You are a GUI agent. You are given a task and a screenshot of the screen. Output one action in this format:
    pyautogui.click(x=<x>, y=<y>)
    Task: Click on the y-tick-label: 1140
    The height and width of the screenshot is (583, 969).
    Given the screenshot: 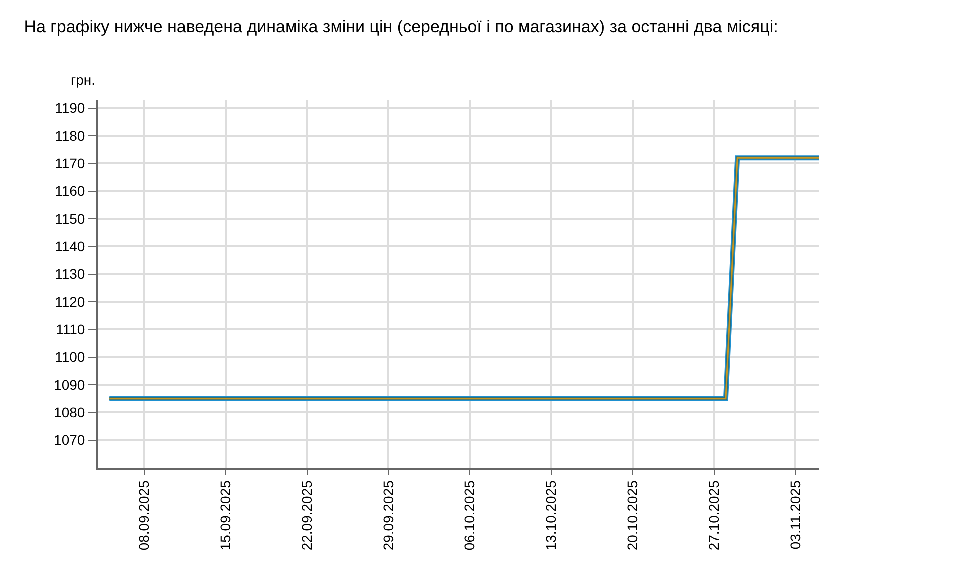 What is the action you would take?
    pyautogui.click(x=70, y=246)
    